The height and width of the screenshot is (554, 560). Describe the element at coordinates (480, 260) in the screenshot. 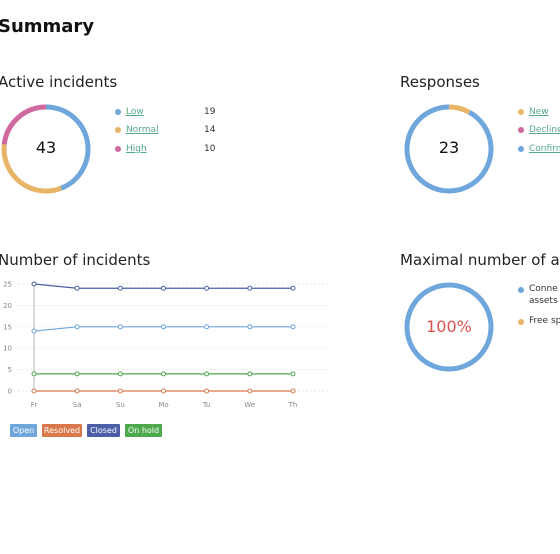

I see `assets-title: Maximal number of ass` at that location.